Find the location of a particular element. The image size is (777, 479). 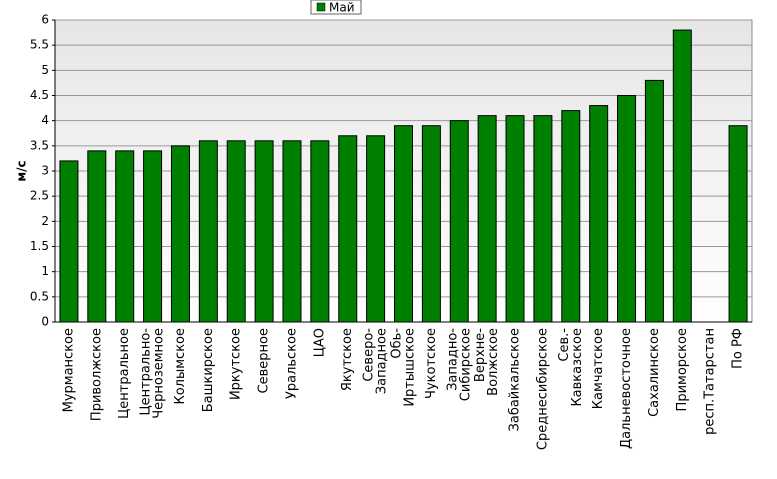

y-tick-label: 1.5 is located at coordinates (39, 246).